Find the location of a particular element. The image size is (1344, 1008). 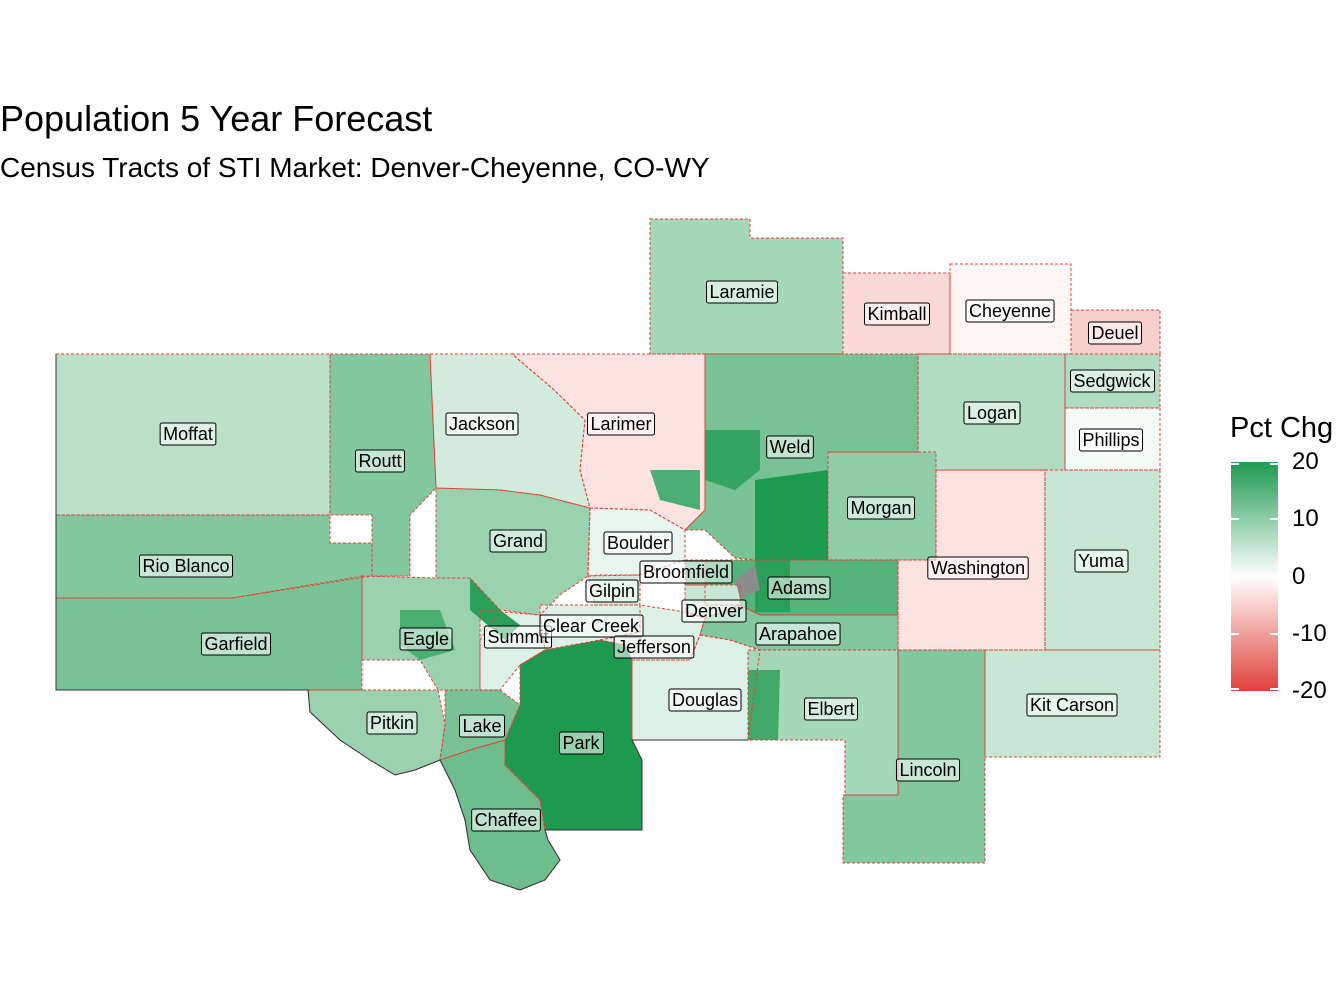

county-label-text: Logan is located at coordinates (992, 413).